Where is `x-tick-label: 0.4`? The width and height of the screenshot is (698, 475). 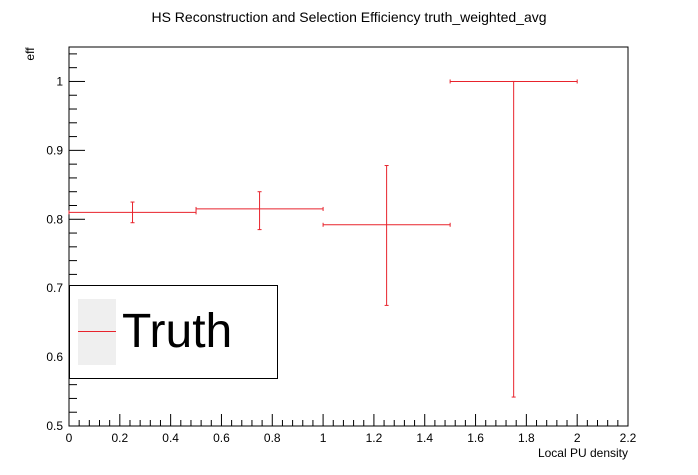 x-tick-label: 0.4 is located at coordinates (170, 438).